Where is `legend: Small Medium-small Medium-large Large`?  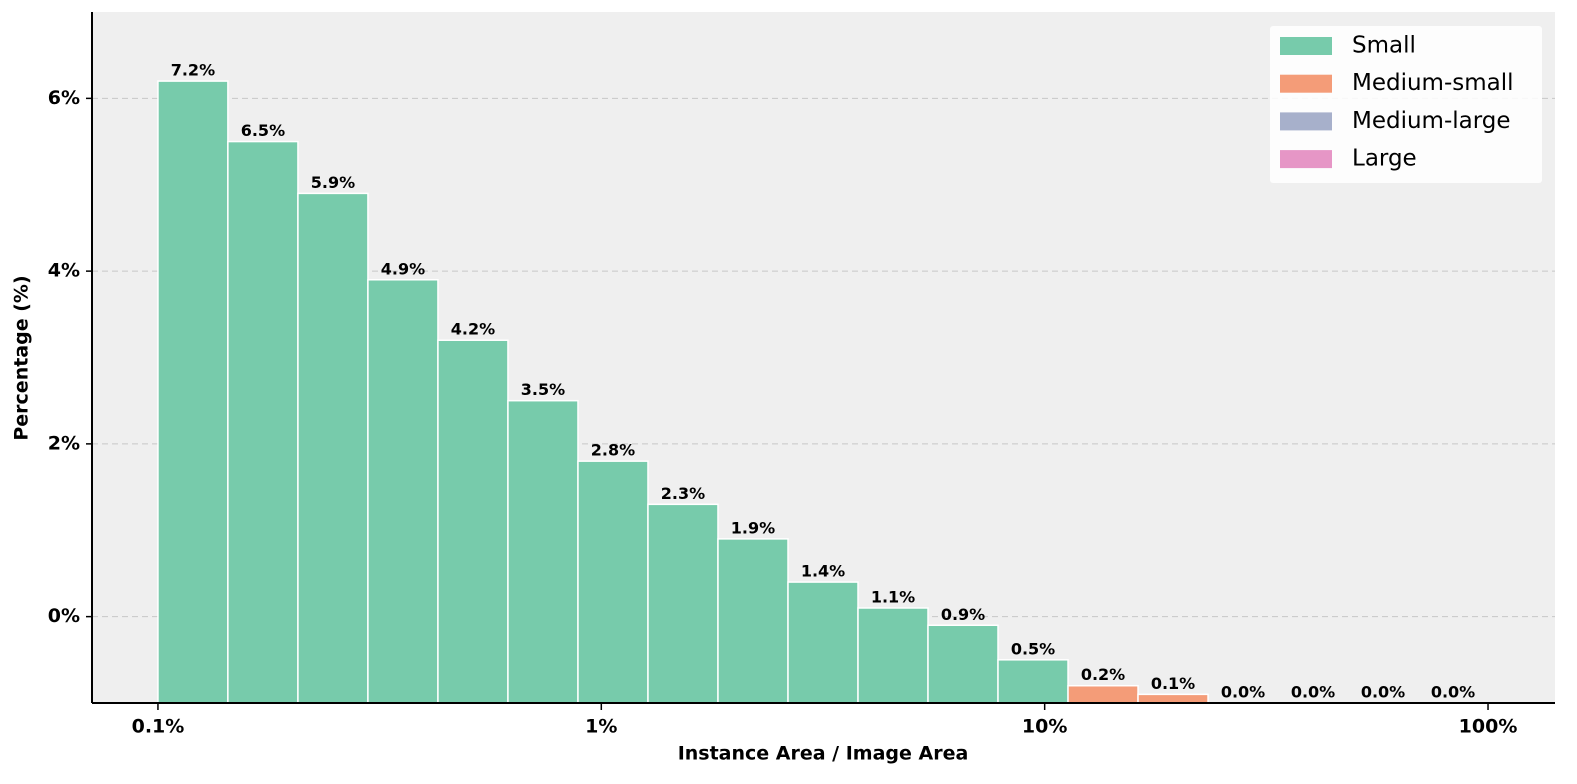 legend: Small Medium-small Medium-large Large is located at coordinates (1406, 104).